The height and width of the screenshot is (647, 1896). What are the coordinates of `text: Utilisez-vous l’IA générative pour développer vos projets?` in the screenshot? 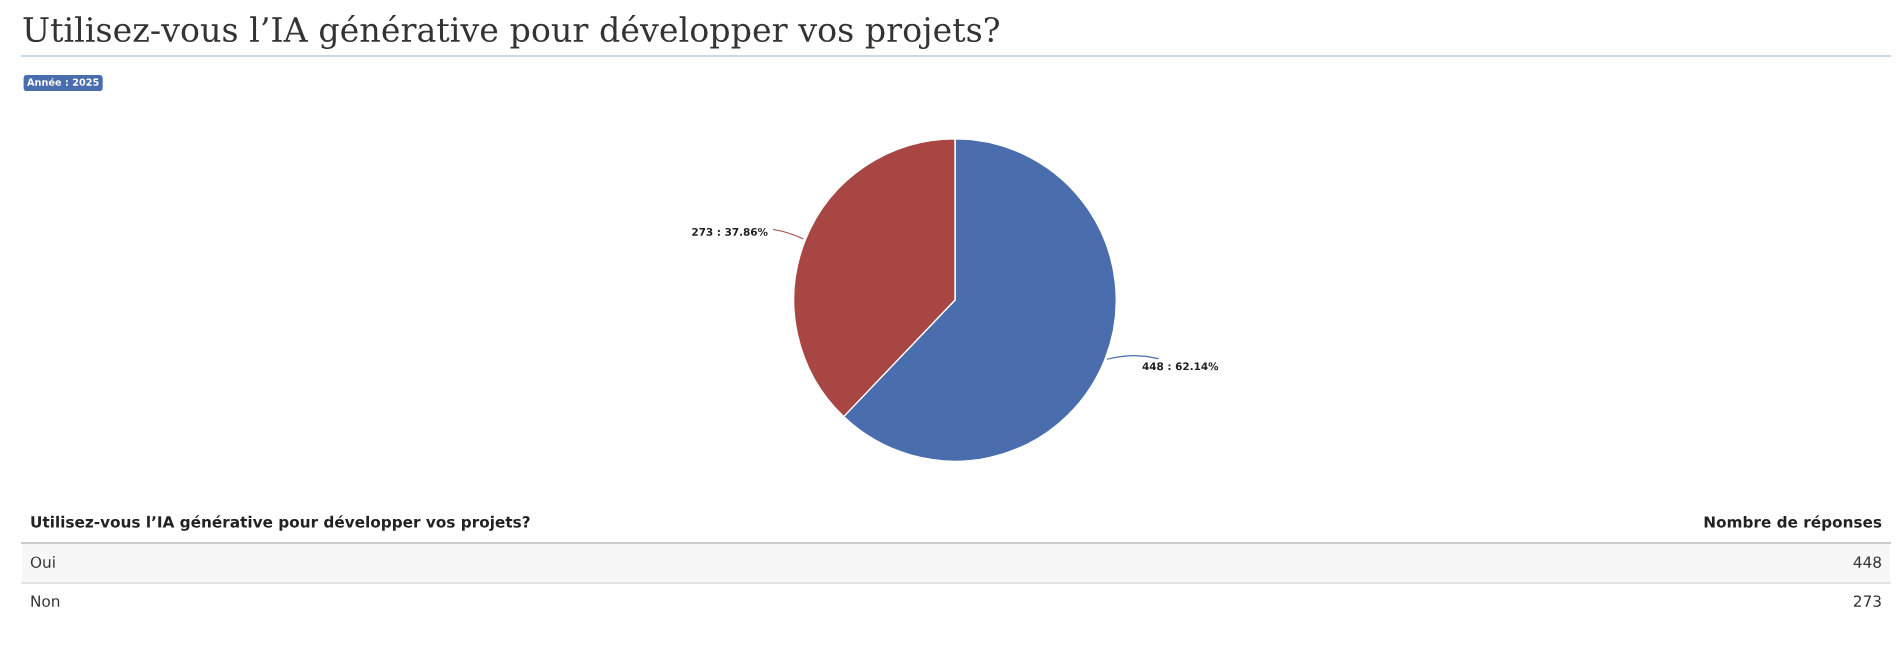 It's located at (280, 523).